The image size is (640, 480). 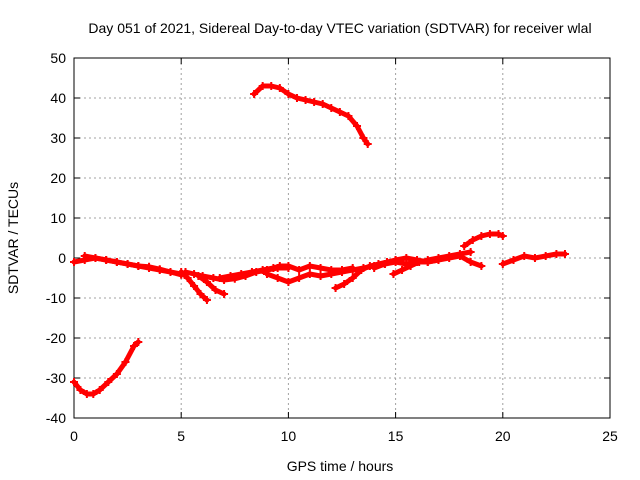 I want to click on y-tick-label: 30, so click(x=58, y=138).